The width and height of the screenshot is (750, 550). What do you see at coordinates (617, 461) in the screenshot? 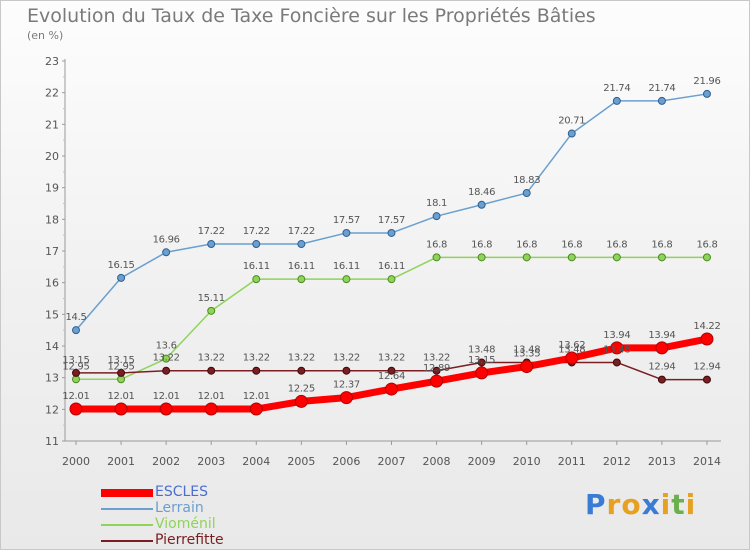
I see `x-tick-label: 2012` at bounding box center [617, 461].